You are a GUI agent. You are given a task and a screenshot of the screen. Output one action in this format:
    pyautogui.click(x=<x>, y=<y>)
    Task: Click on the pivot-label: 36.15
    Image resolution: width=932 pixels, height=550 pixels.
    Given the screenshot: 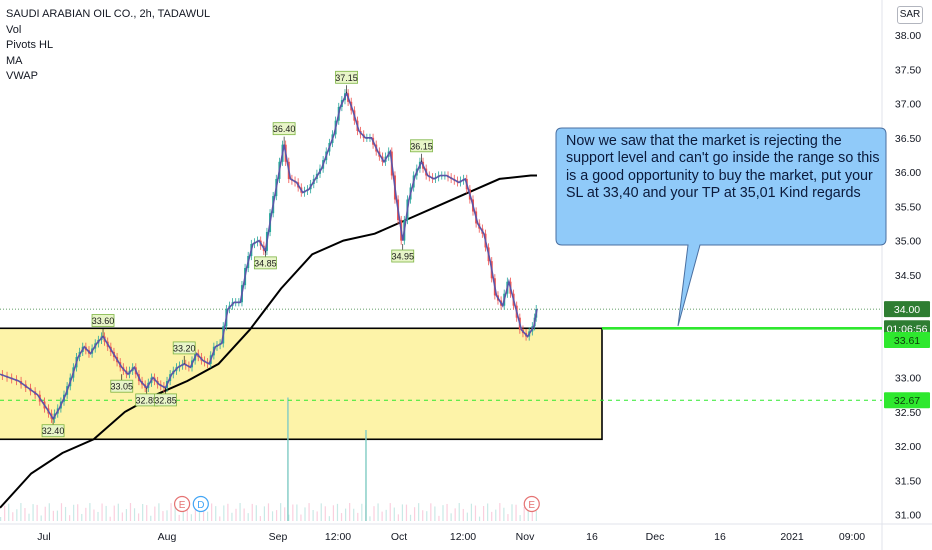 What is the action you would take?
    pyautogui.click(x=421, y=146)
    